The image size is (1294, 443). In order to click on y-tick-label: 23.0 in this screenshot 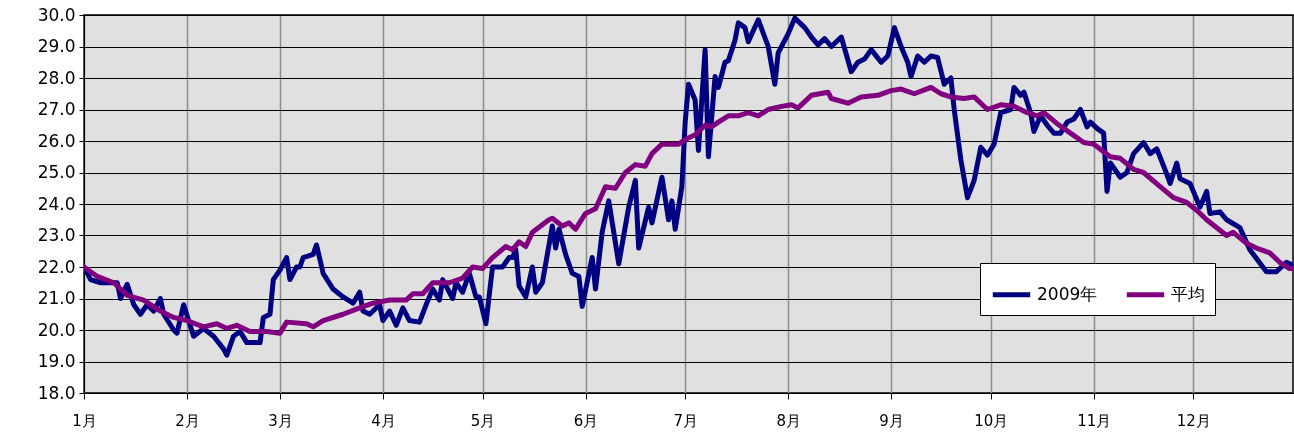, I will do `click(56, 235)`.